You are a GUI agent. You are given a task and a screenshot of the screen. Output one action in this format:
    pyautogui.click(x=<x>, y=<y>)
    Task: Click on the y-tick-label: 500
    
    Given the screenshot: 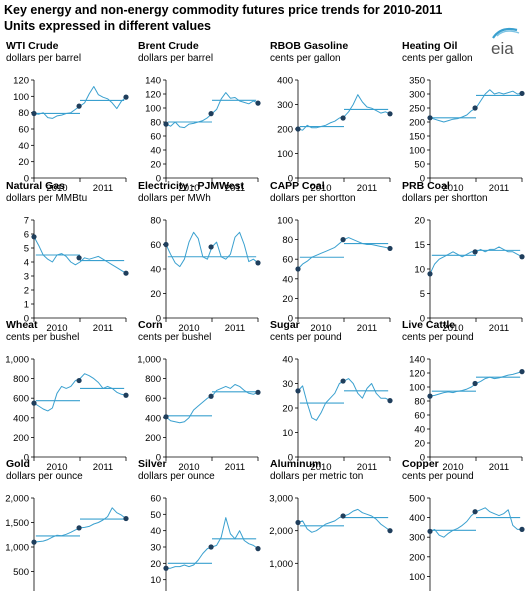 What is the action you would take?
    pyautogui.click(x=21, y=572)
    